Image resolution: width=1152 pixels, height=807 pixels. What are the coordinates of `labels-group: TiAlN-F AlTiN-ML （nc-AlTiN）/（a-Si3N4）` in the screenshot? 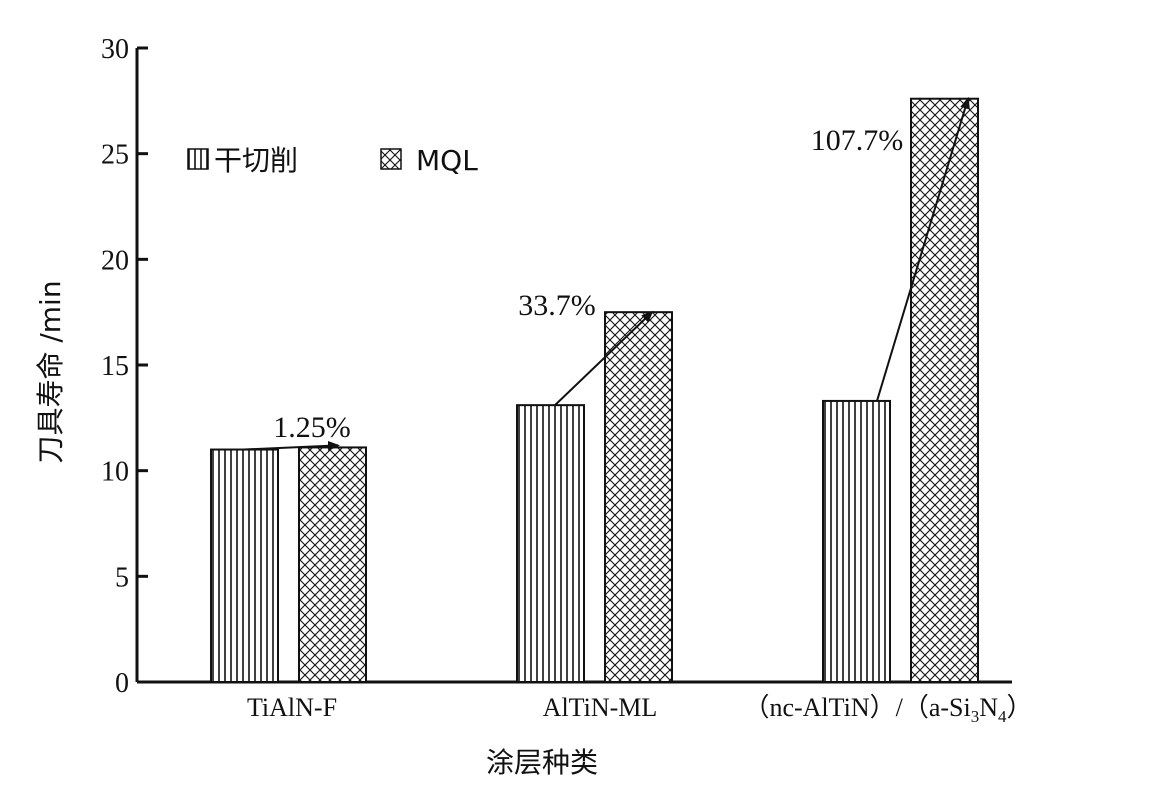 It's located at (640, 709).